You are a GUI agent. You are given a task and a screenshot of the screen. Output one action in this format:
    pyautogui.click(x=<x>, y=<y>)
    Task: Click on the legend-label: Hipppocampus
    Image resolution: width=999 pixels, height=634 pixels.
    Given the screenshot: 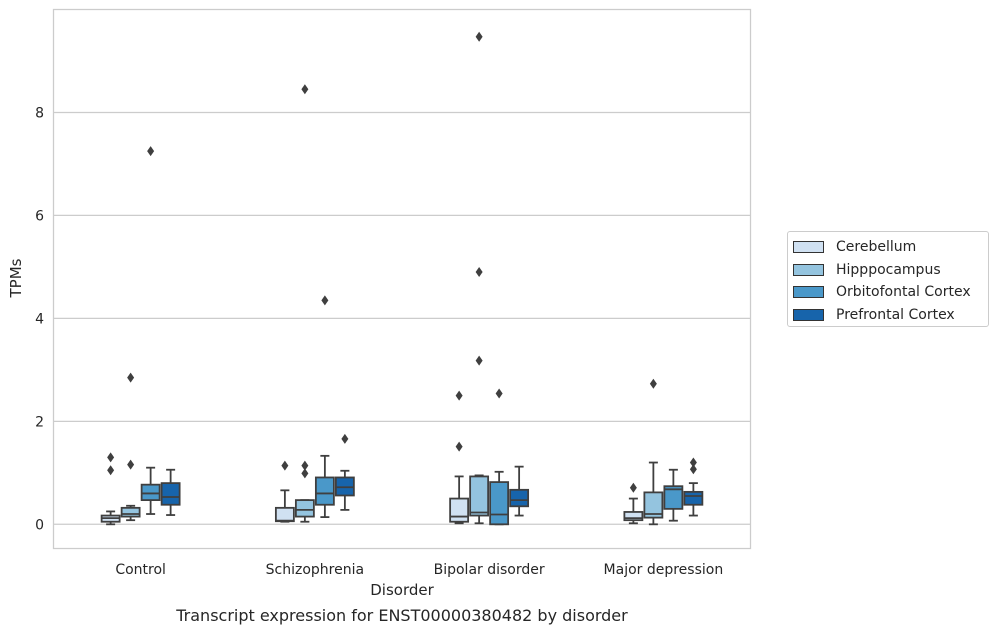 What is the action you would take?
    pyautogui.click(x=888, y=269)
    